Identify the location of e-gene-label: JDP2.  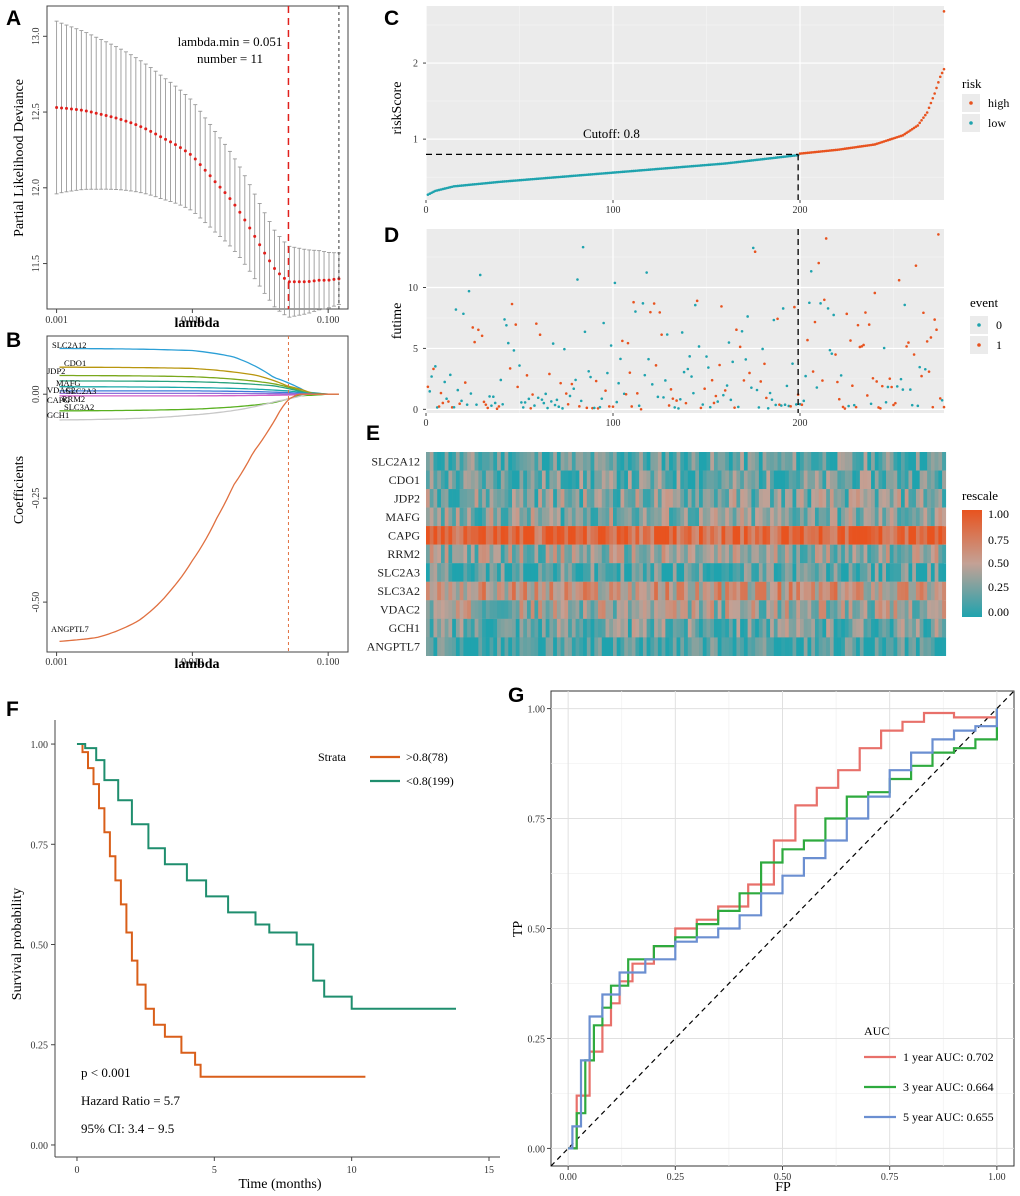
(407, 498).